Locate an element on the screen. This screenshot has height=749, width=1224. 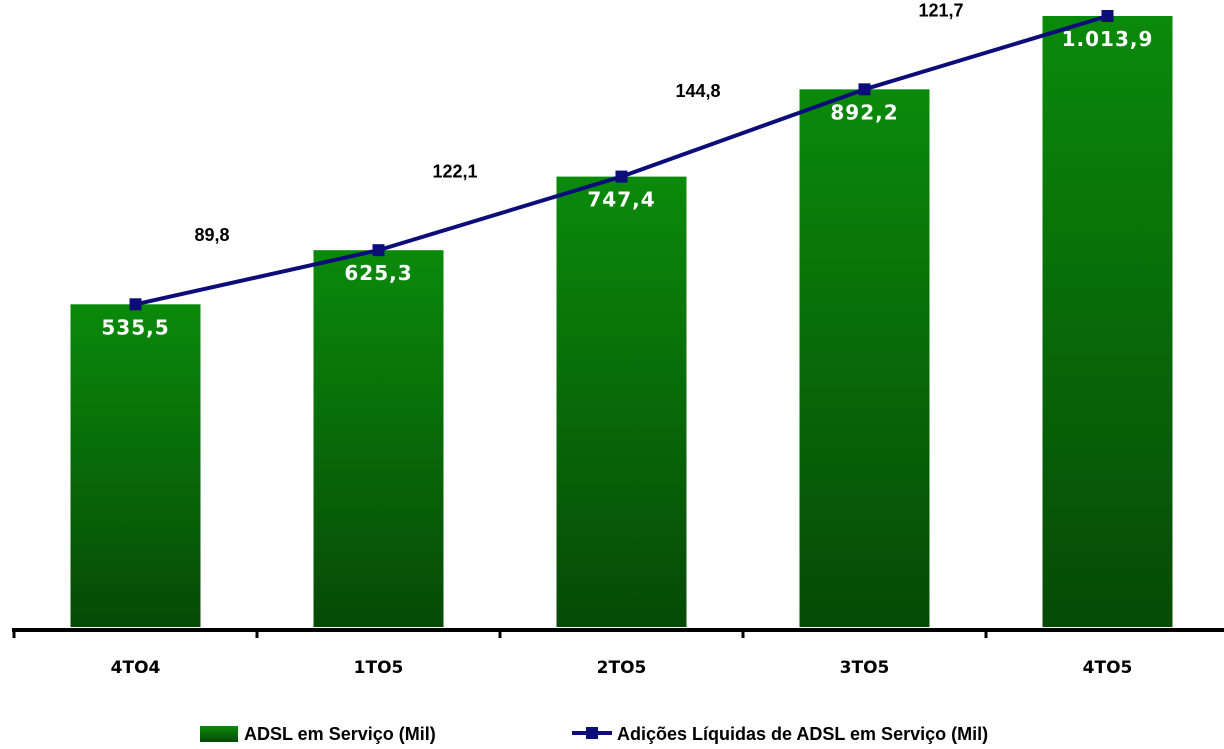
x-tick-label: 2TO5 is located at coordinates (622, 668).